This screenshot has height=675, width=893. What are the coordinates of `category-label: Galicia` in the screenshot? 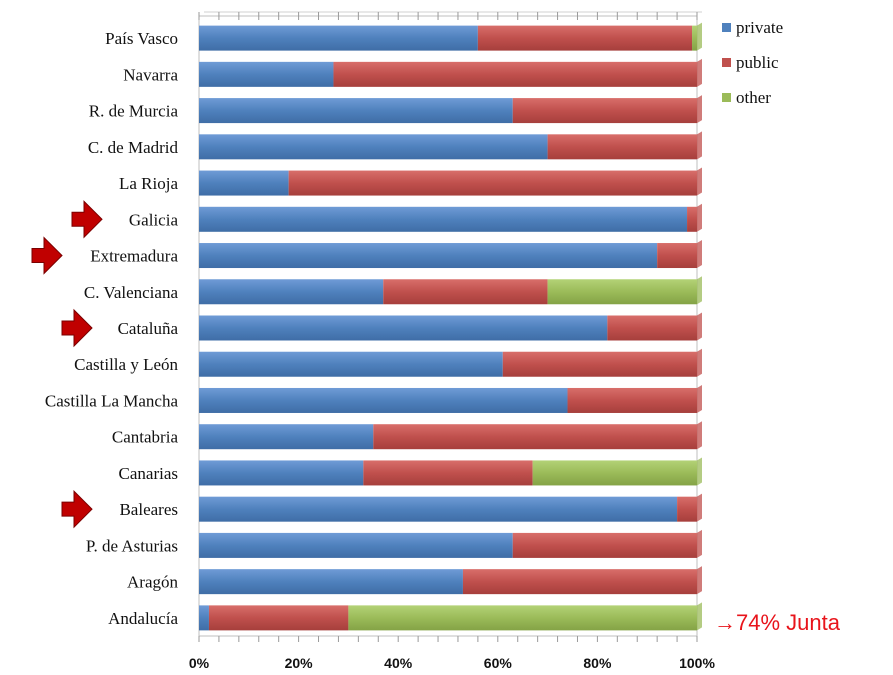 It's located at (154, 219).